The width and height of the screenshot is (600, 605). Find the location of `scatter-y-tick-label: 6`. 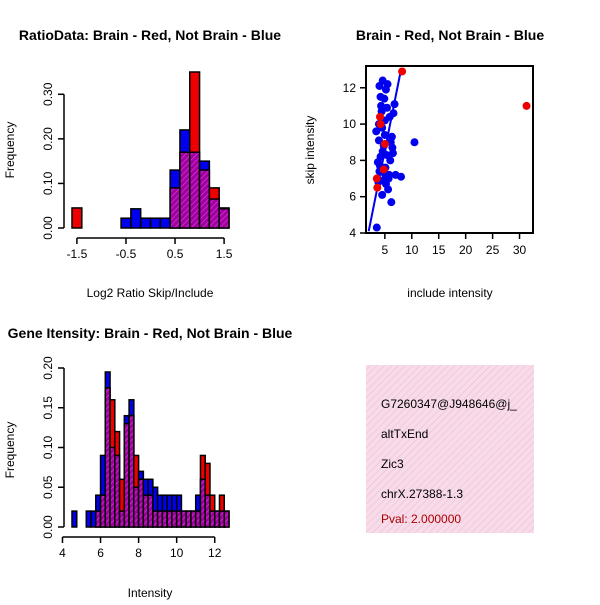

scatter-y-tick-label: 6 is located at coordinates (352, 197).